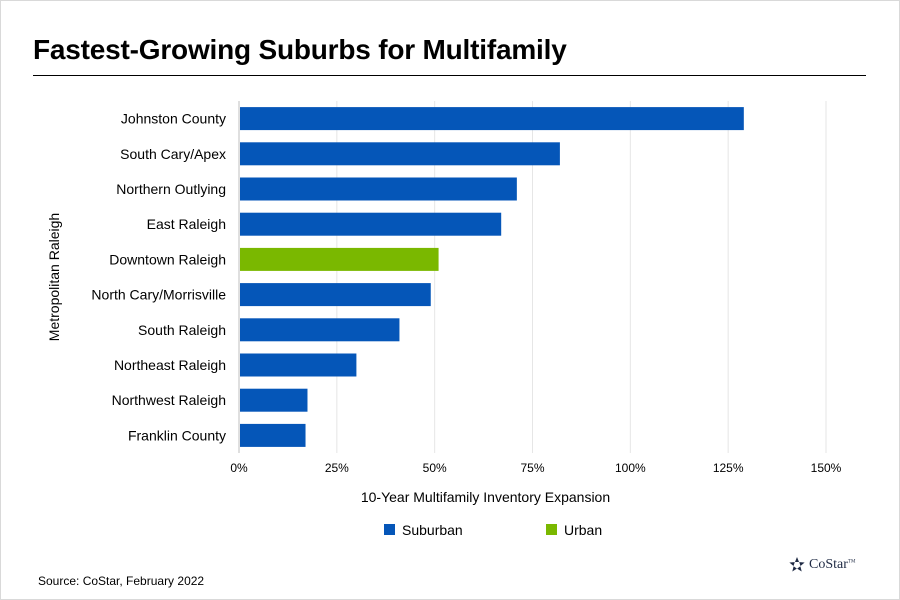  I want to click on category-label: South Cary/Apex, so click(173, 154).